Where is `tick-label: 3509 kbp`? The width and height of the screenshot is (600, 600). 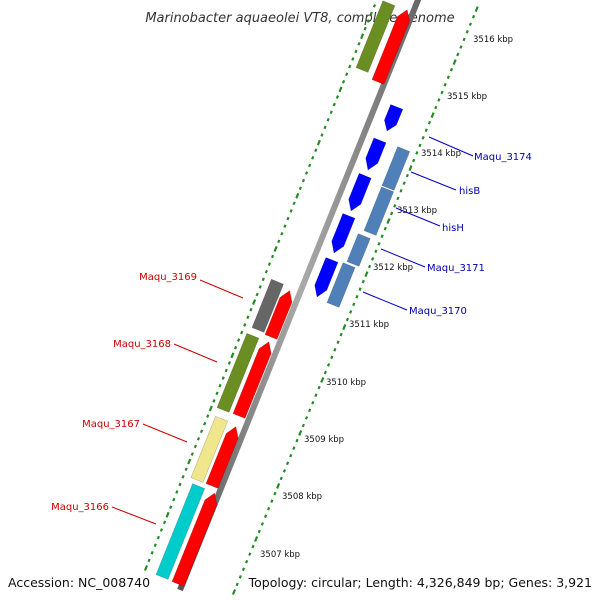
tick-label: 3509 kbp is located at coordinates (324, 440).